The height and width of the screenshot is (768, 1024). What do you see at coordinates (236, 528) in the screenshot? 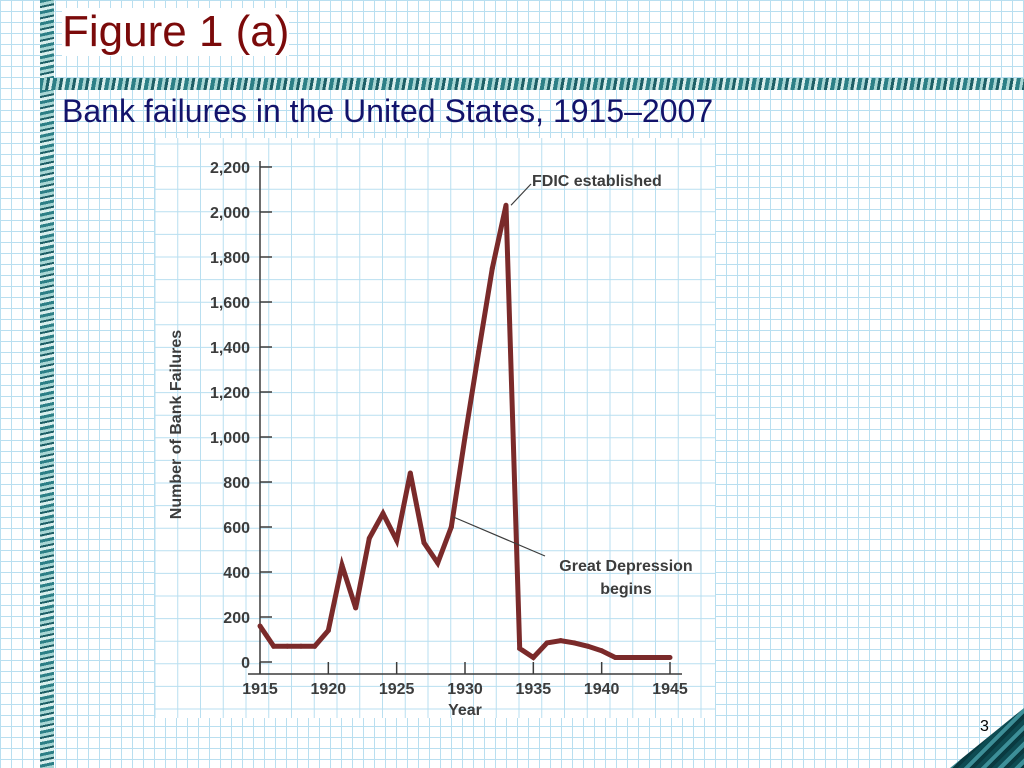
I see `y-tick-label: 600` at bounding box center [236, 528].